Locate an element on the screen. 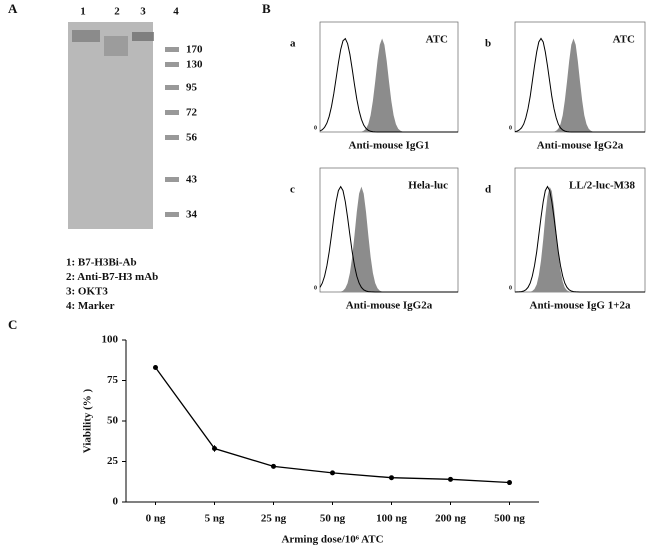 This screenshot has width=650, height=551. panel-label: A is located at coordinates (13, 8).